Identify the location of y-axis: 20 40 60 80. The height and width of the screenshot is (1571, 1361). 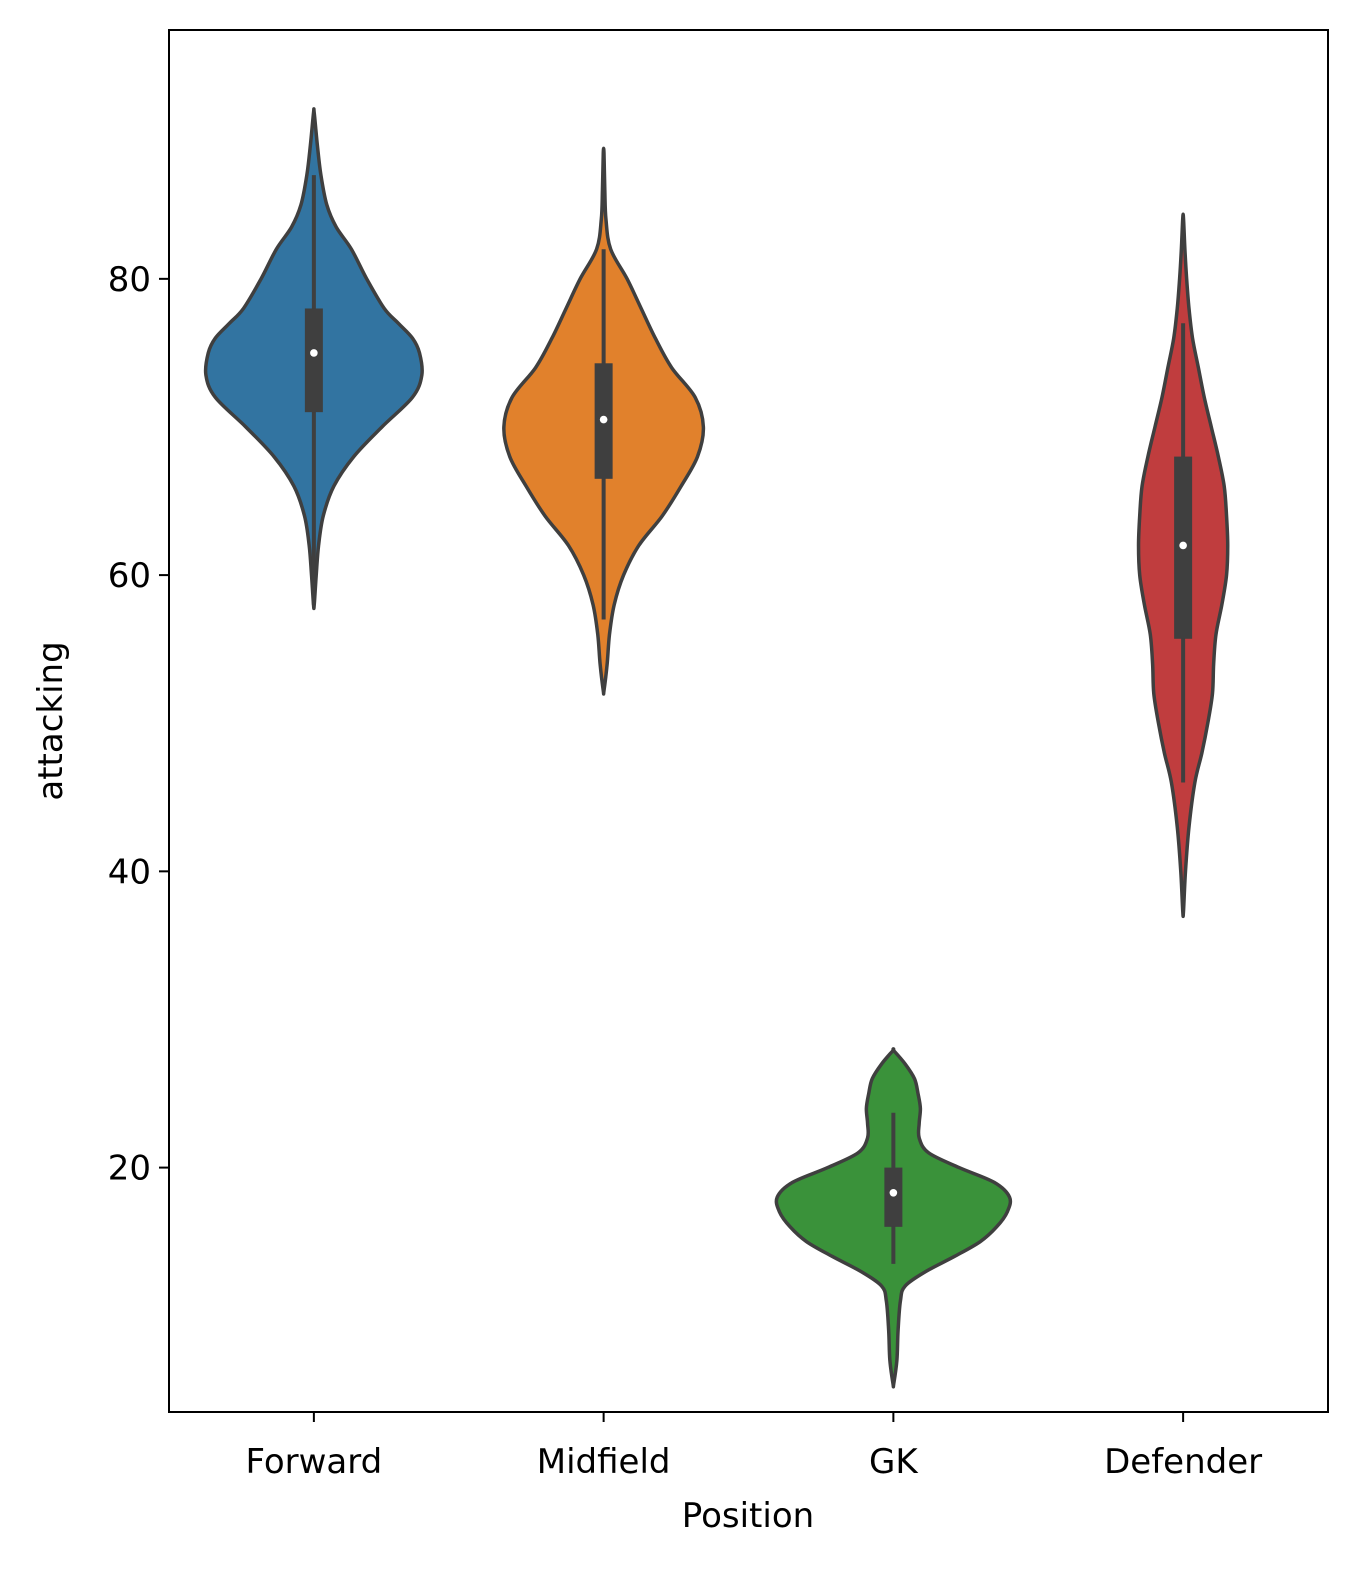
(138, 724).